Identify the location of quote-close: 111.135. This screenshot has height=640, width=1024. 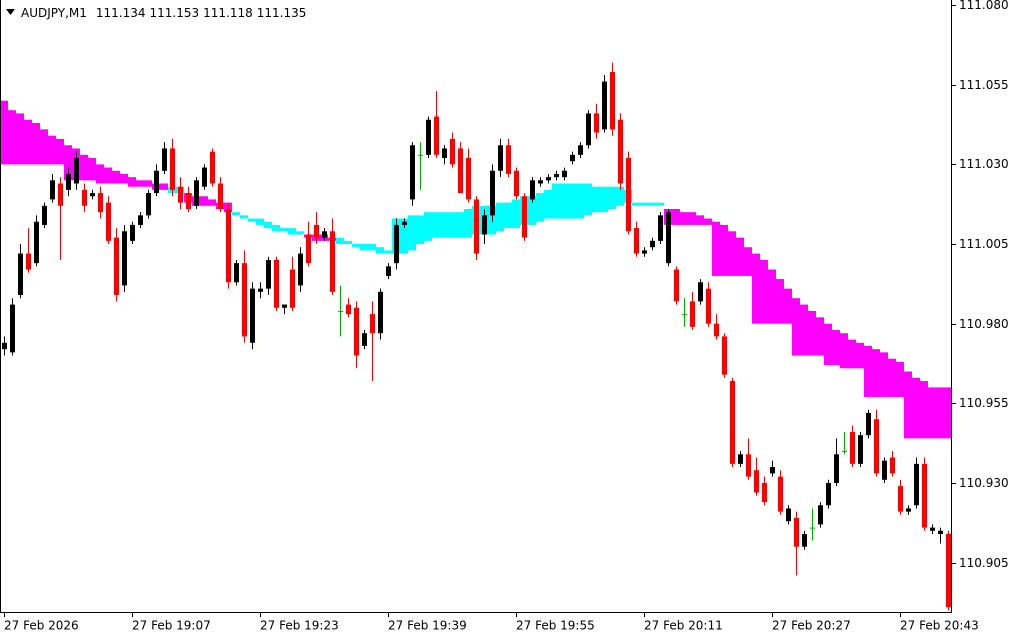
(282, 13).